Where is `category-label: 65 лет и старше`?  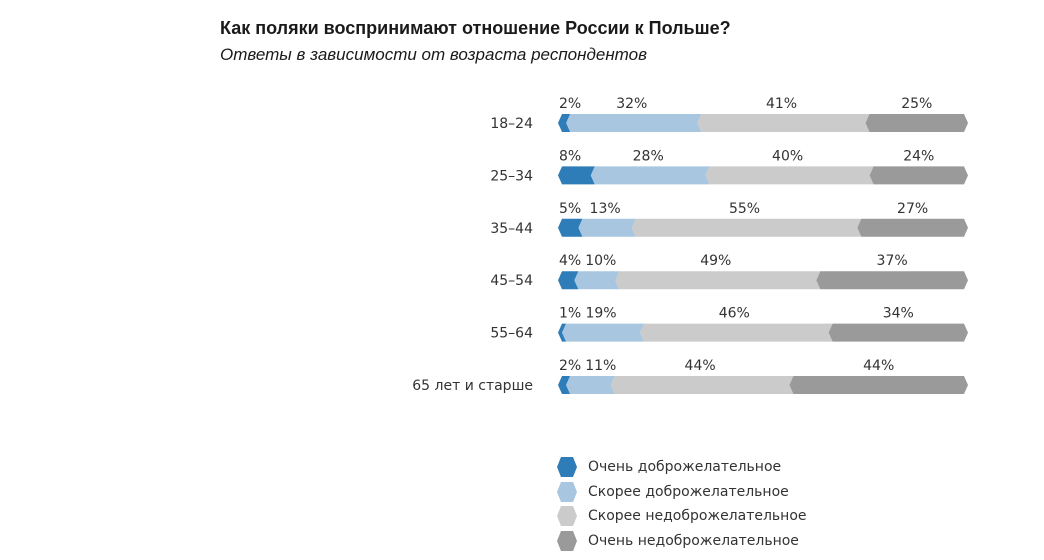 category-label: 65 лет и старше is located at coordinates (472, 386).